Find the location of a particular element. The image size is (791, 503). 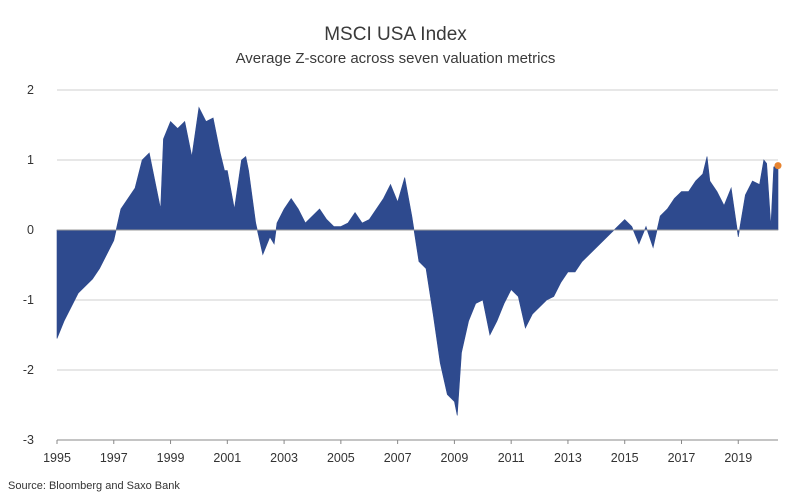

y-tick-label: -1 is located at coordinates (28, 300).